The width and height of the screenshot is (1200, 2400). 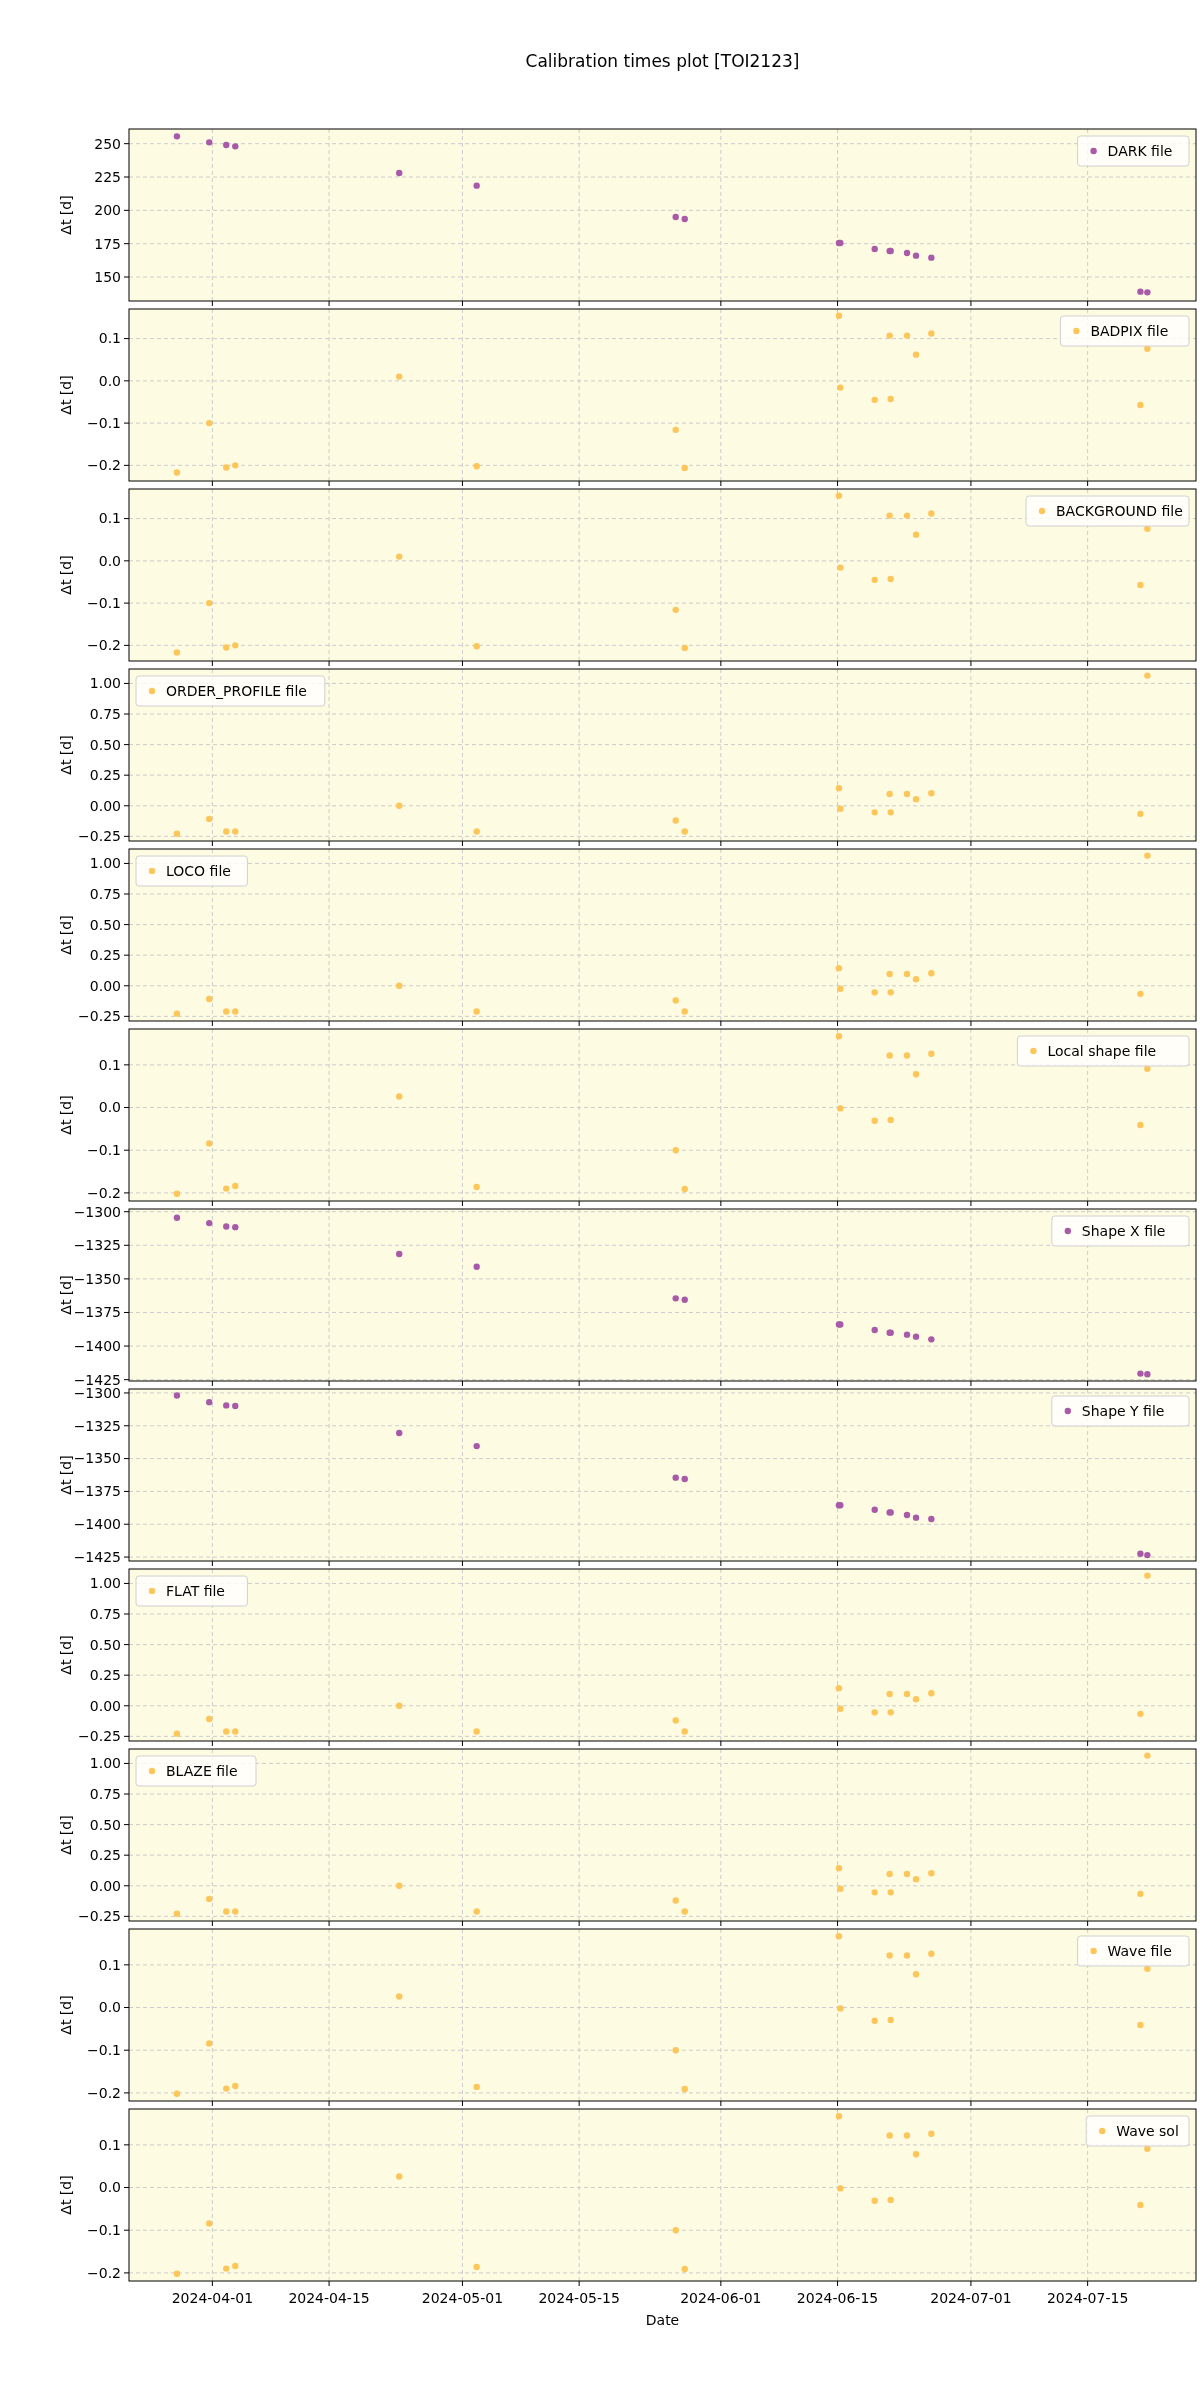 I want to click on y-tick-label: −1400, so click(x=97, y=1345).